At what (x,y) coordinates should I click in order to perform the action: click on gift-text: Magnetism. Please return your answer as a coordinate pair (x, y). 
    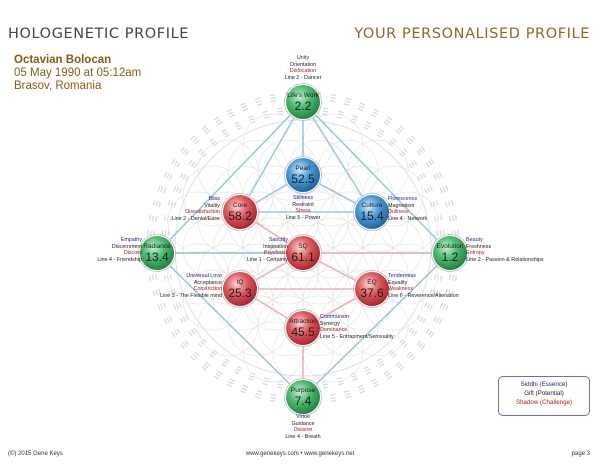
    Looking at the image, I should click on (401, 205).